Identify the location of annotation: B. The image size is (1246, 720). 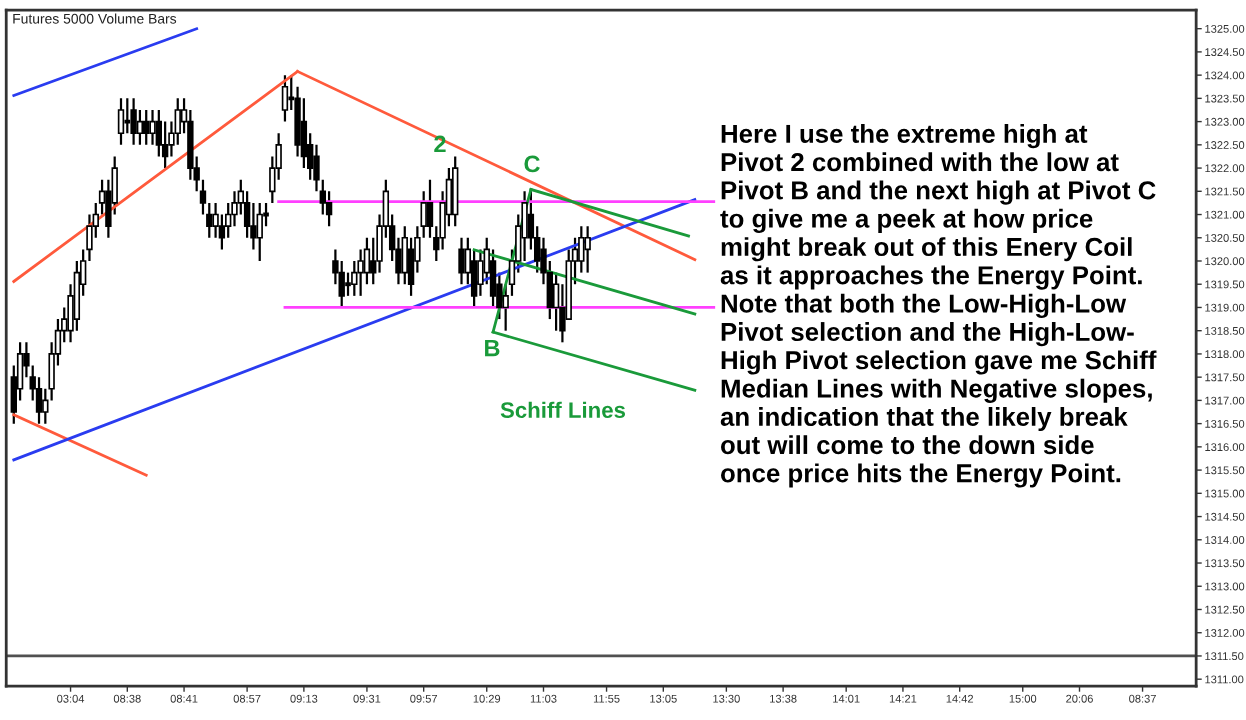
(492, 348).